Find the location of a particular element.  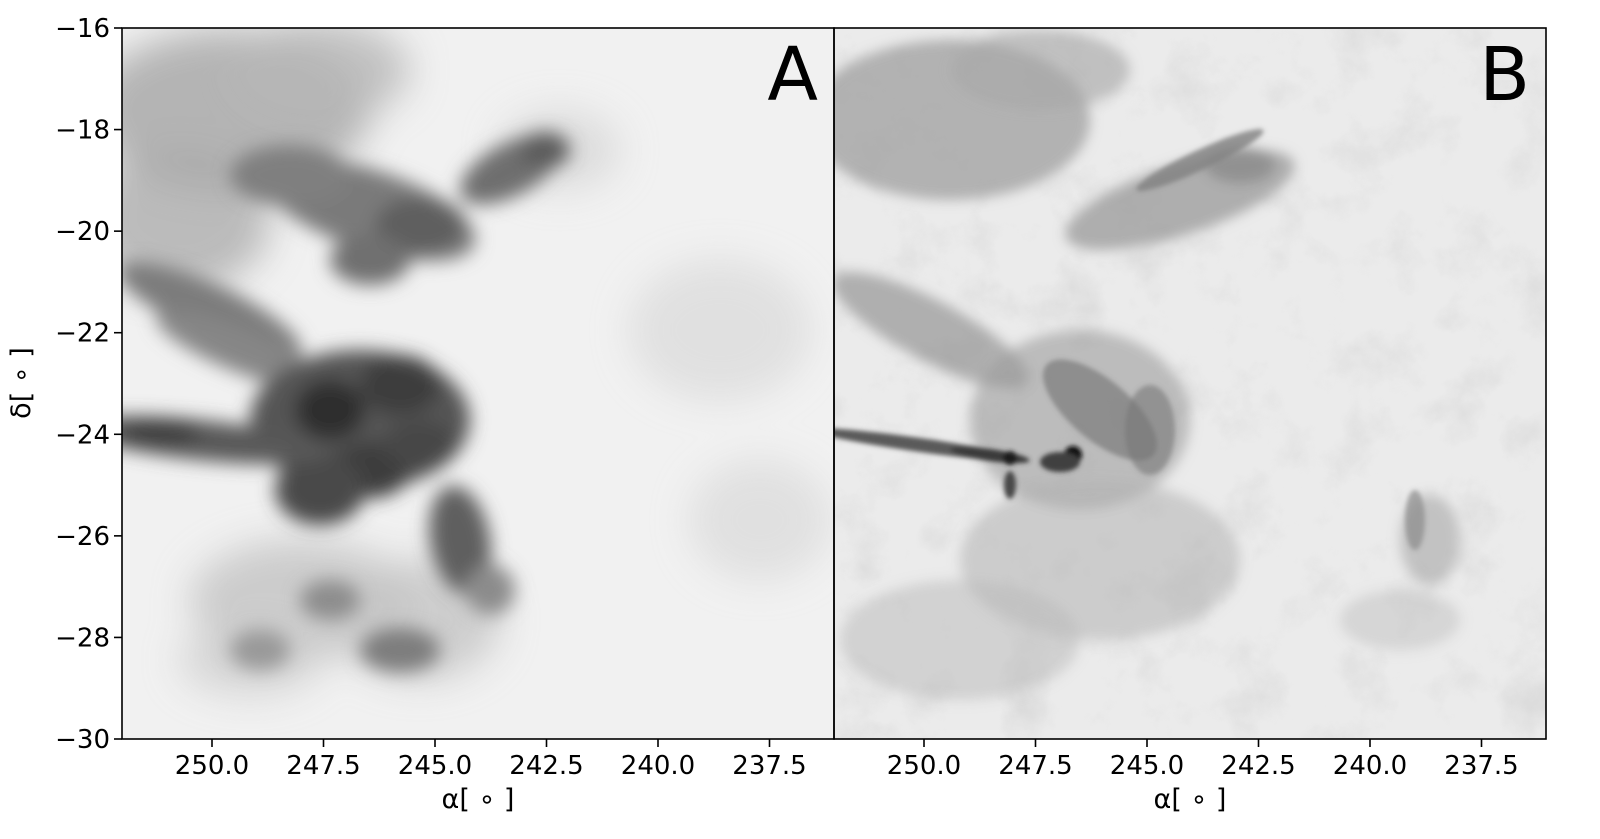

panel-a-letter: A is located at coordinates (792, 75).